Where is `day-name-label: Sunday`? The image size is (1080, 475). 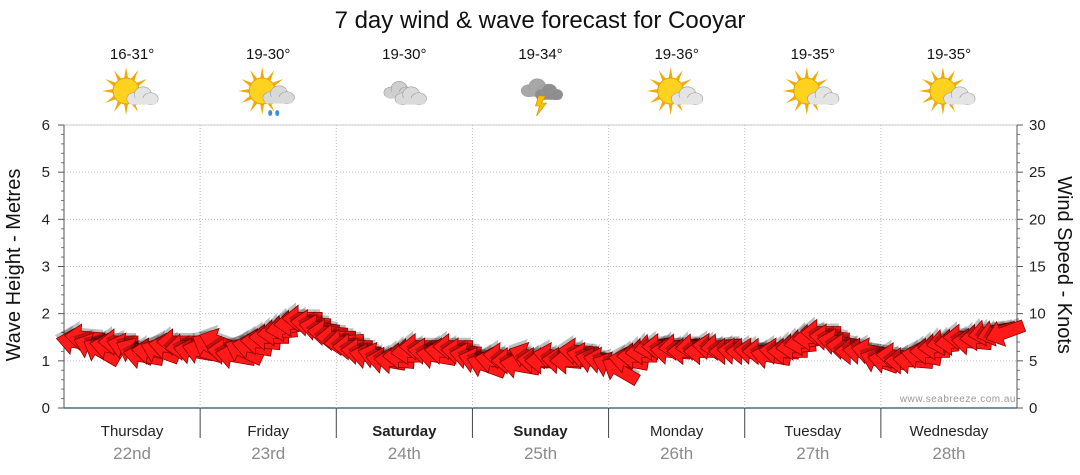 day-name-label: Sunday is located at coordinates (540, 431).